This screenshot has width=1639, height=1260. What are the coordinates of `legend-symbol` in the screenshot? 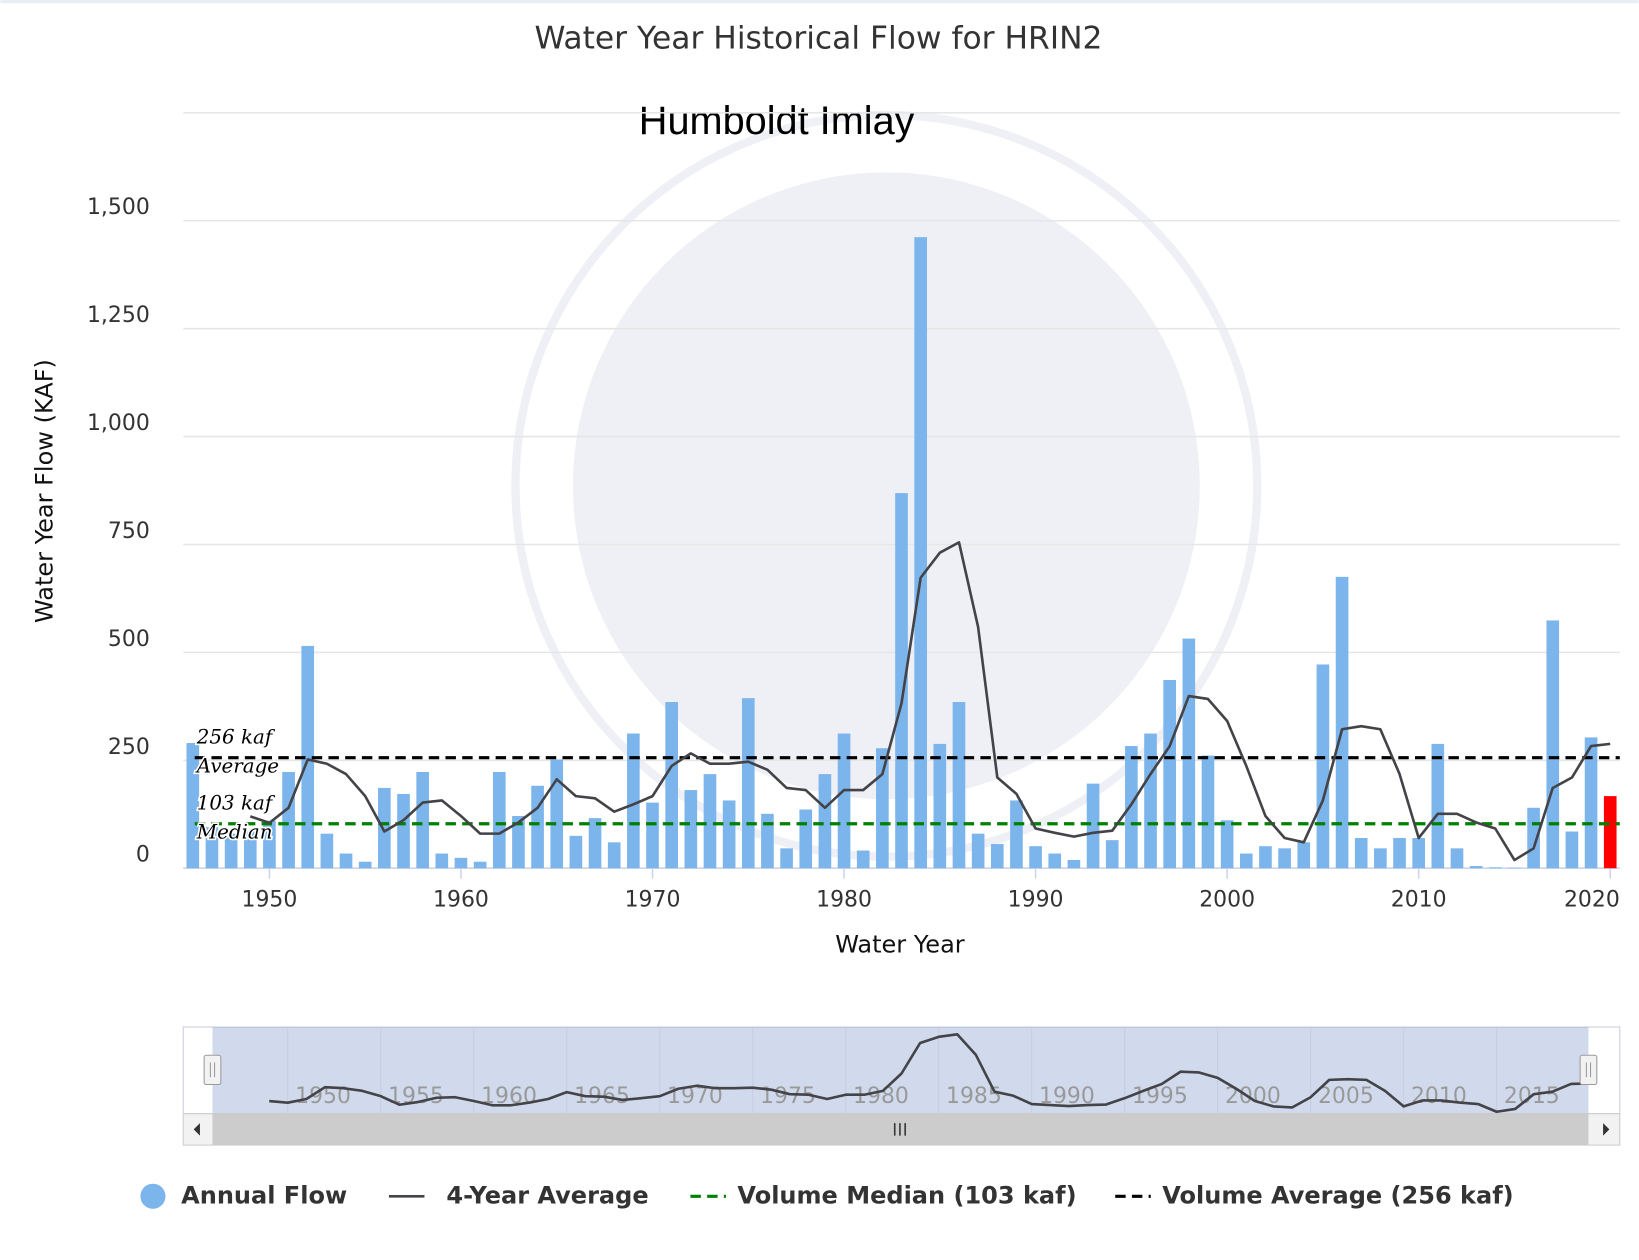 It's located at (153, 1196).